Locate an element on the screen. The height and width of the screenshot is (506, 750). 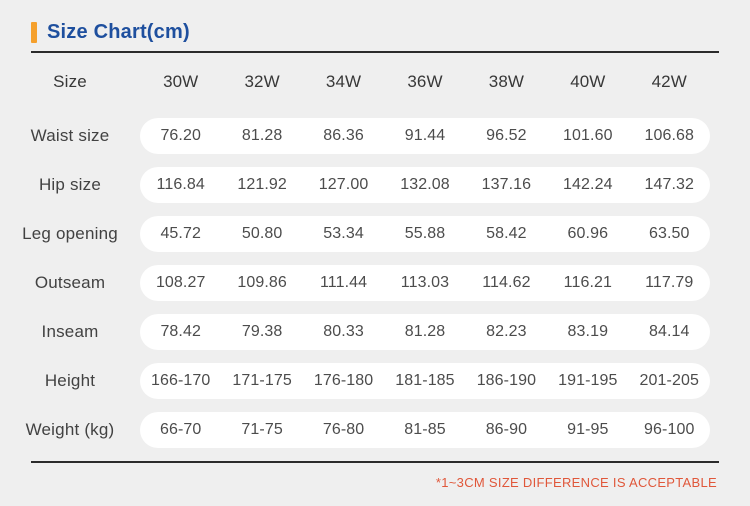
size-value-cell: 55.88 is located at coordinates (425, 233).